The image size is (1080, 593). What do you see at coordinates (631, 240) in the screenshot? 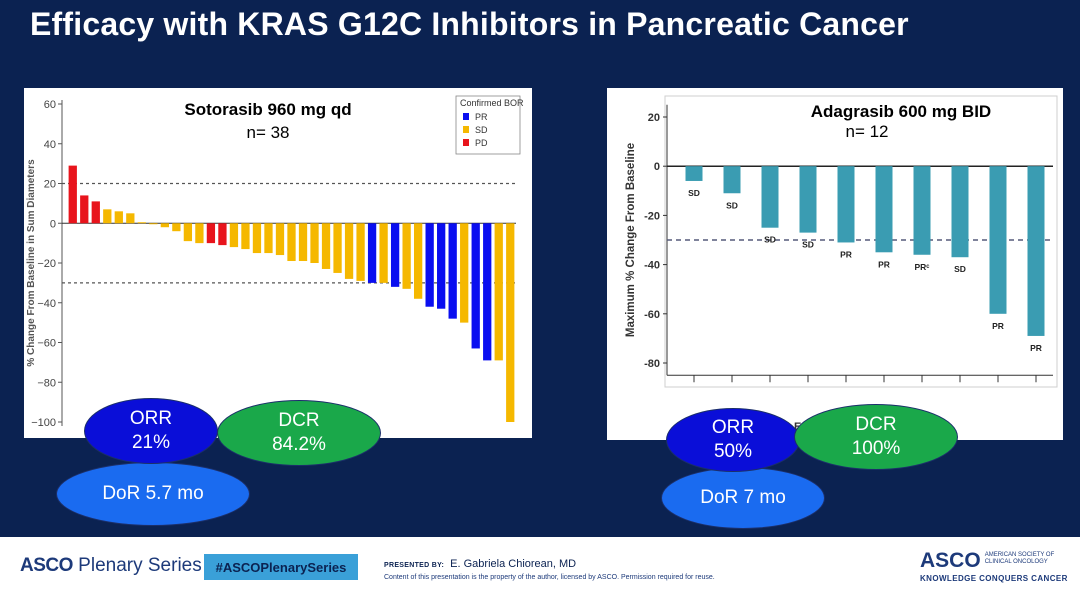
I see `y-axis-label: Maximum % Change From Baseline` at bounding box center [631, 240].